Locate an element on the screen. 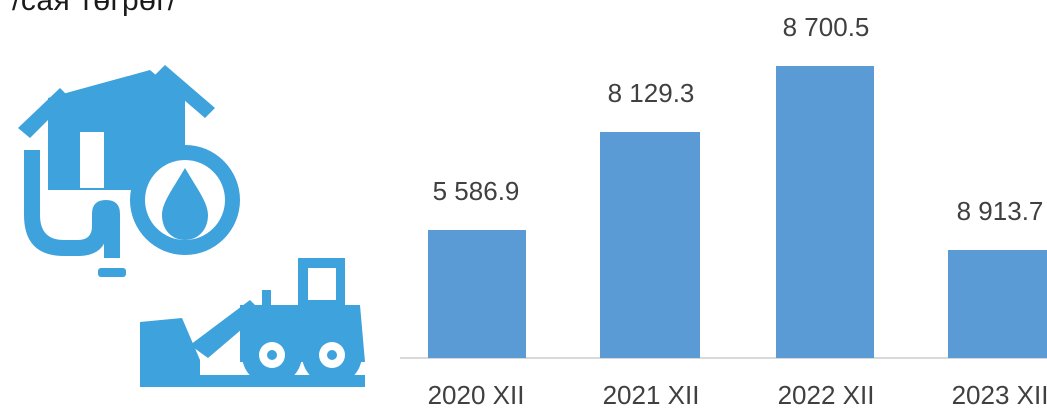 The image size is (1047, 415). data-label: 8 129.3 is located at coordinates (651, 93).